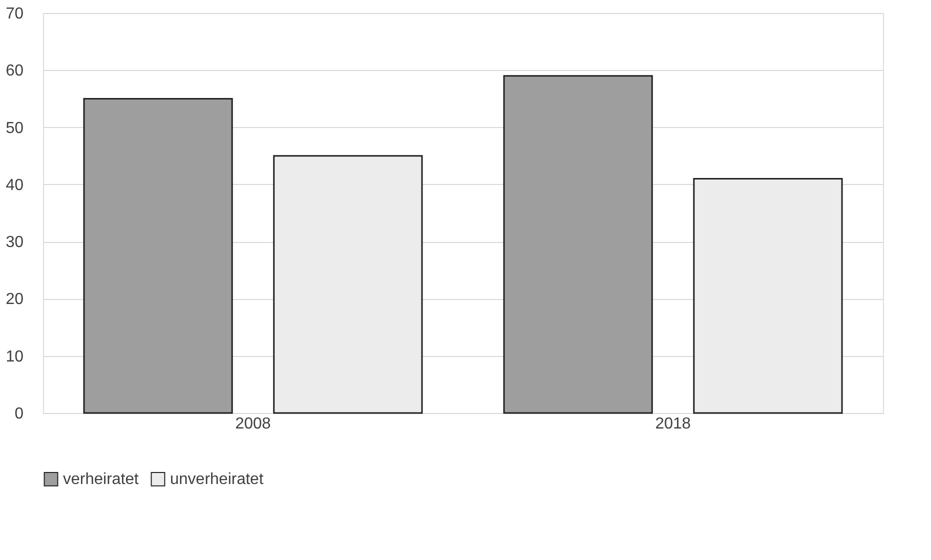 This screenshot has width=931, height=560. What do you see at coordinates (15, 14) in the screenshot?
I see `y-tick-label: 70` at bounding box center [15, 14].